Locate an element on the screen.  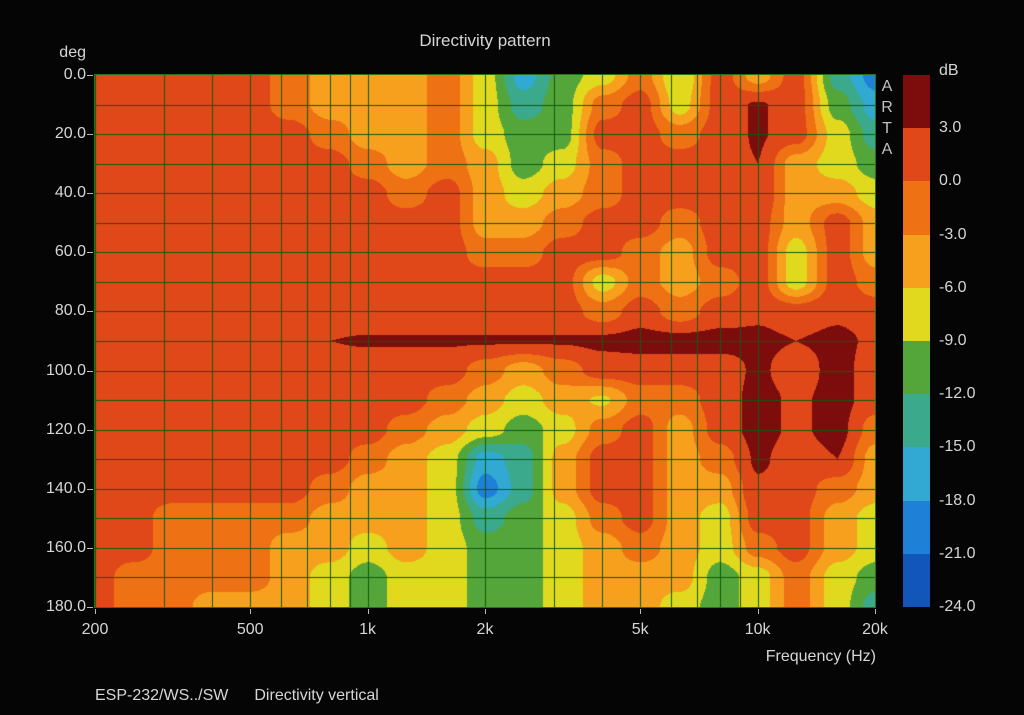
x-axis-tick-label: 500 is located at coordinates (250, 629).